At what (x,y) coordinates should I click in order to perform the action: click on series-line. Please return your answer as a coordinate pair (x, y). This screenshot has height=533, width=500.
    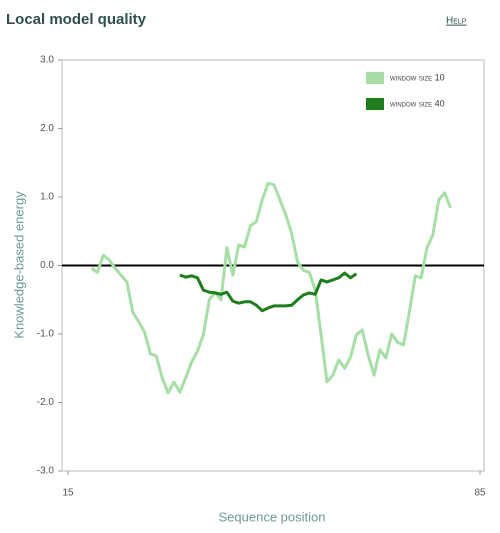
    Looking at the image, I should click on (268, 292).